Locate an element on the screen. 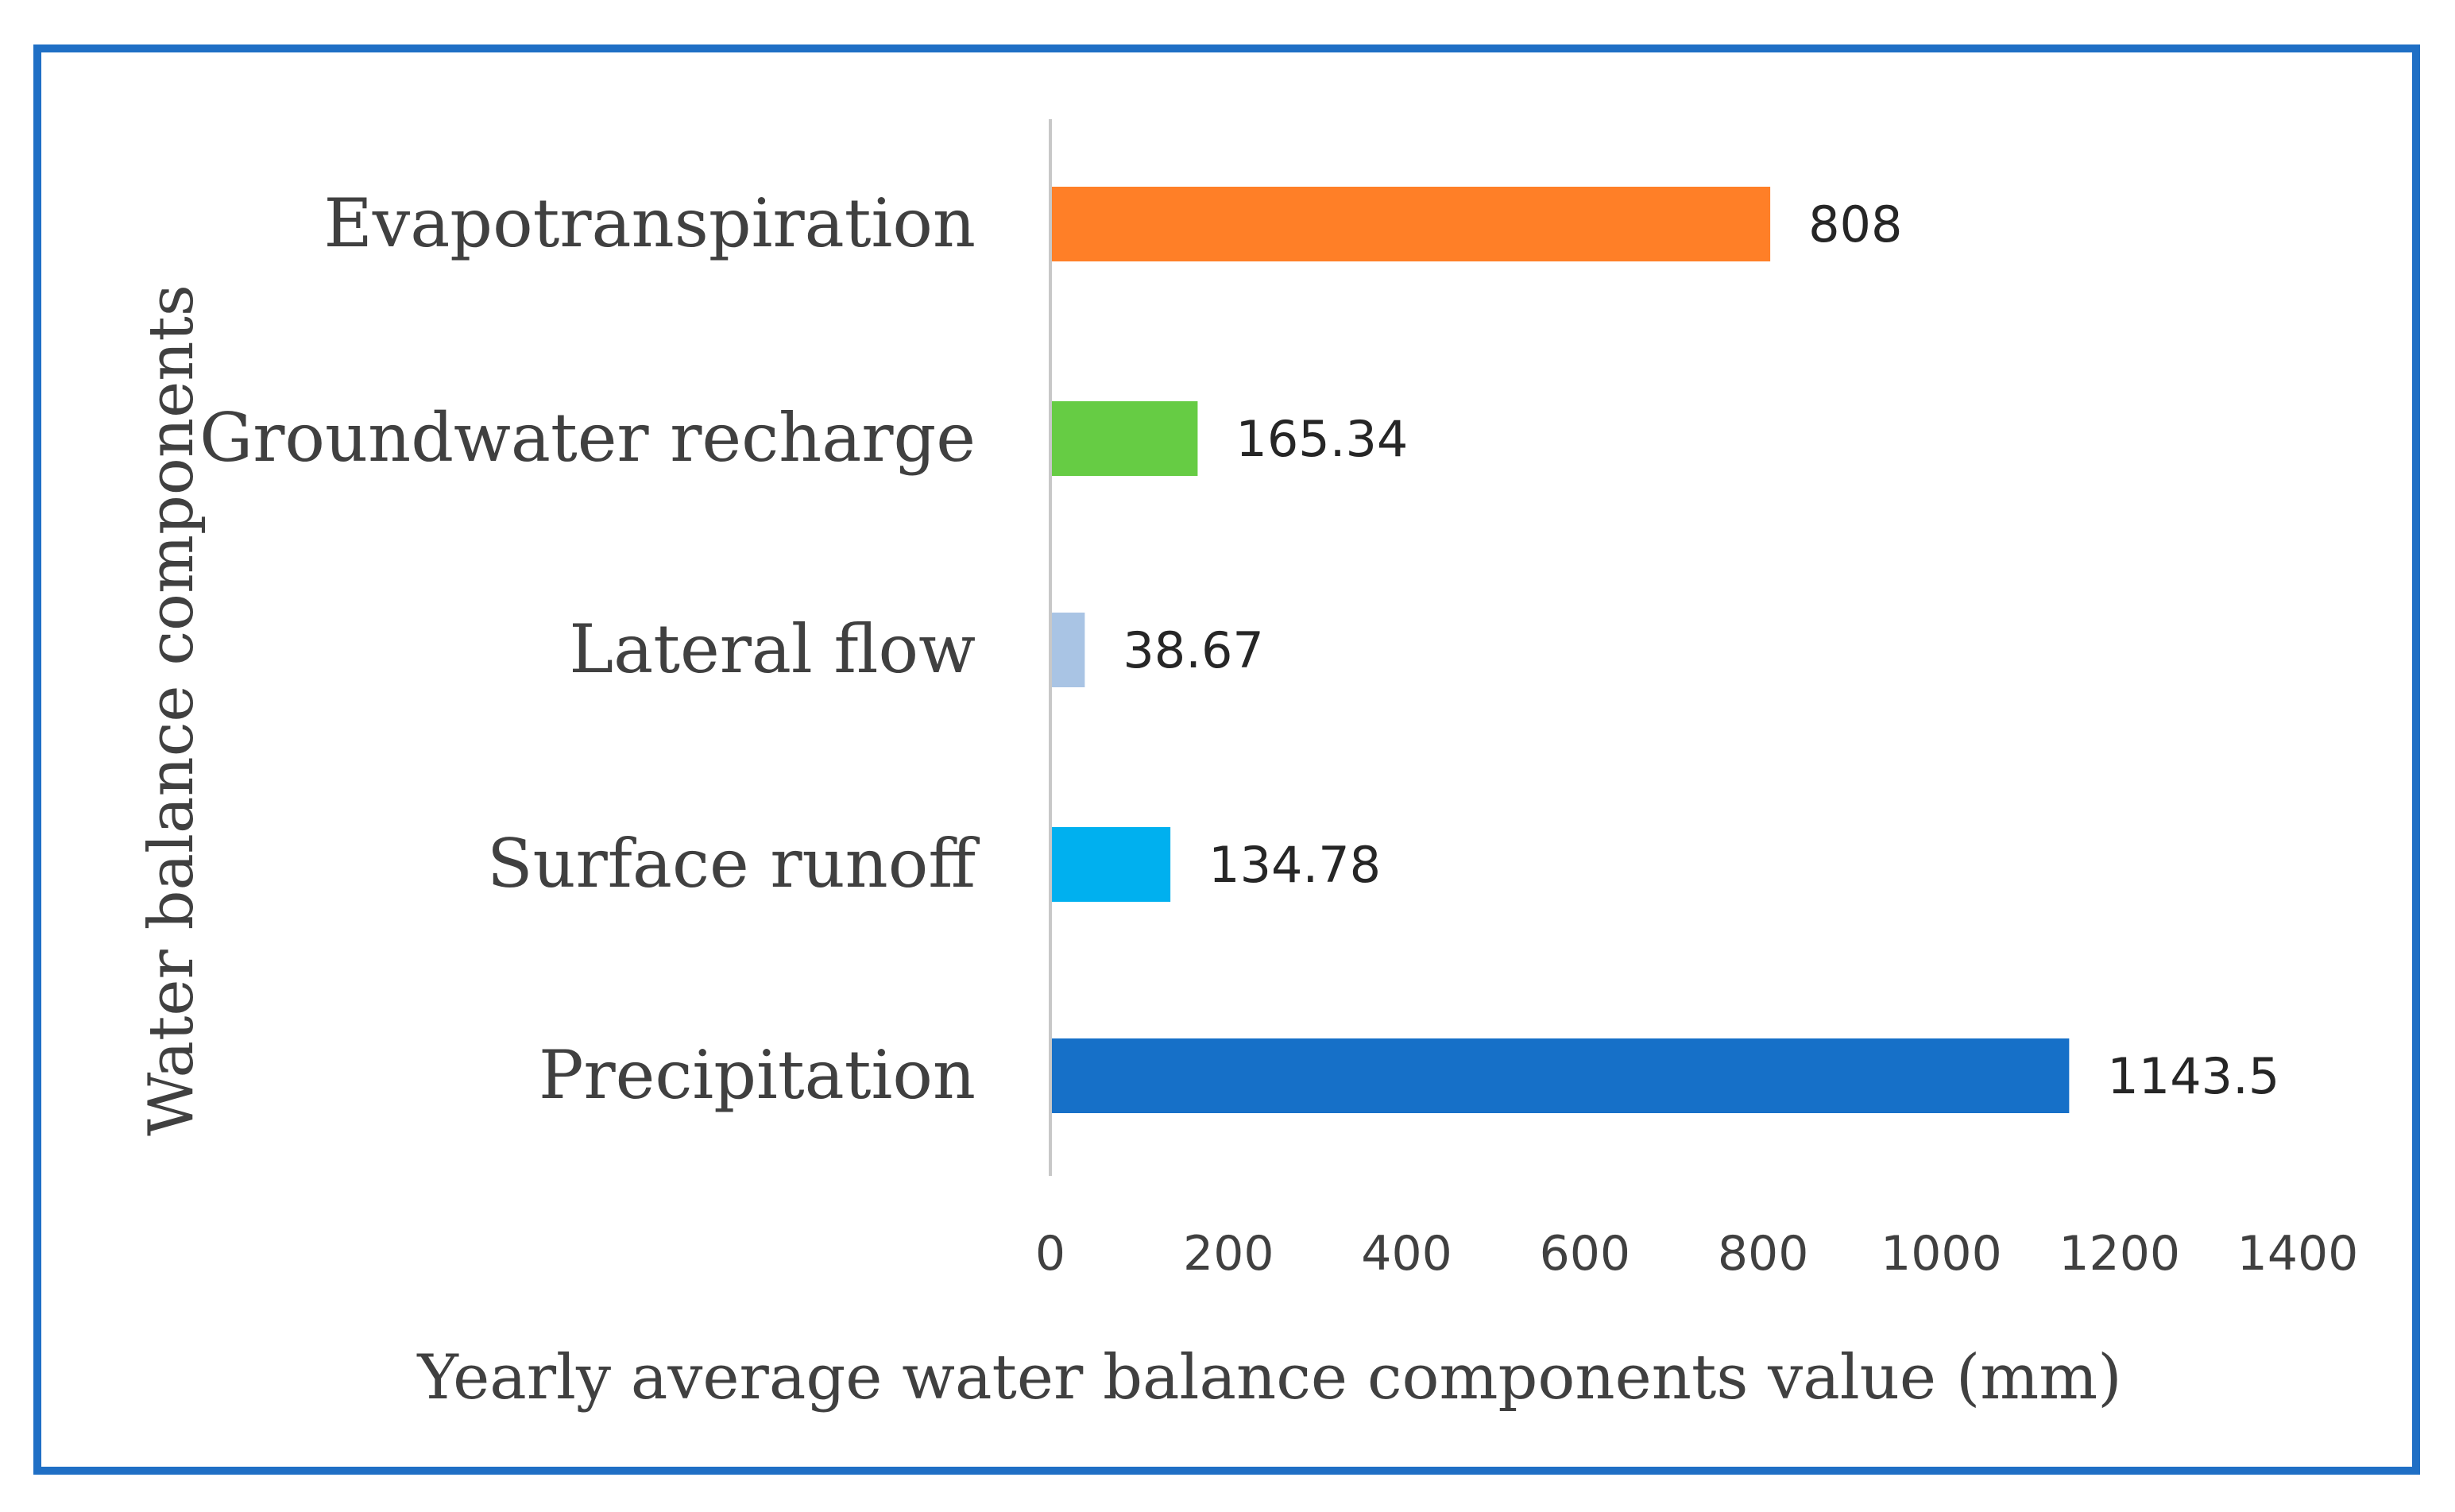  x-tick-label-1200: 1200 is located at coordinates (2119, 1254).